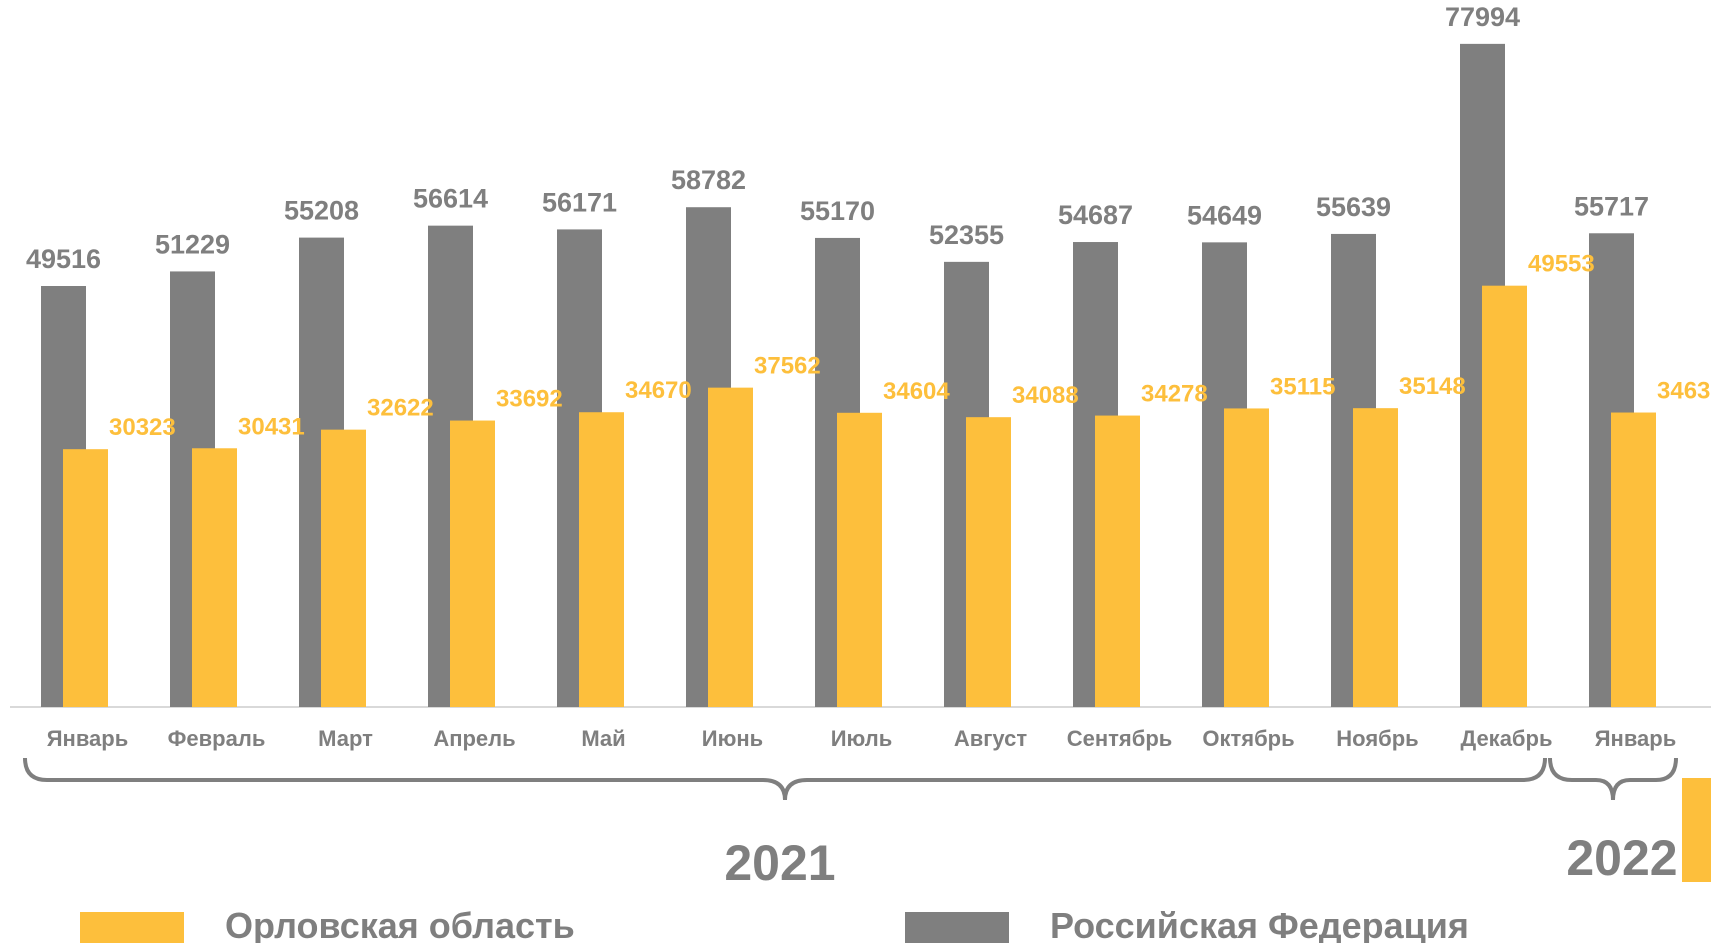  Describe the element at coordinates (271, 426) in the screenshot. I see `data-label-orel: 30431` at that location.